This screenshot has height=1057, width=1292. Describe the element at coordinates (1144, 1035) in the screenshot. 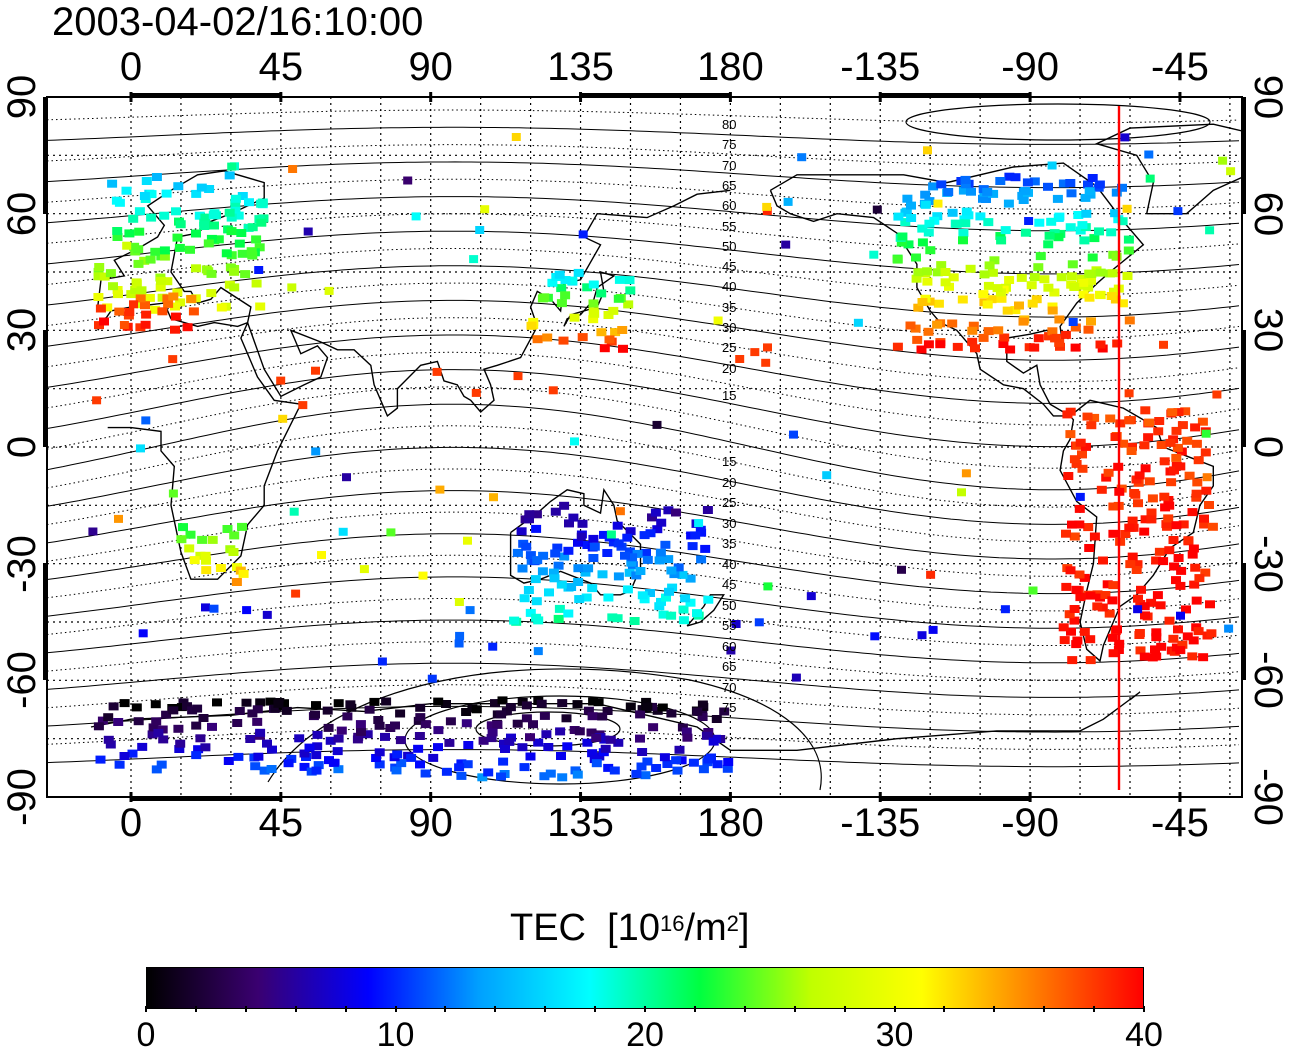

I see `colorbar-tick-label: 40` at that location.